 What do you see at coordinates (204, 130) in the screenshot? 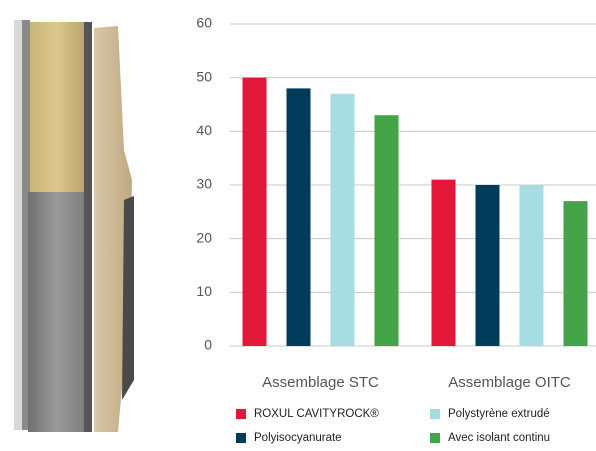
I see `y-tick-label: 40` at bounding box center [204, 130].